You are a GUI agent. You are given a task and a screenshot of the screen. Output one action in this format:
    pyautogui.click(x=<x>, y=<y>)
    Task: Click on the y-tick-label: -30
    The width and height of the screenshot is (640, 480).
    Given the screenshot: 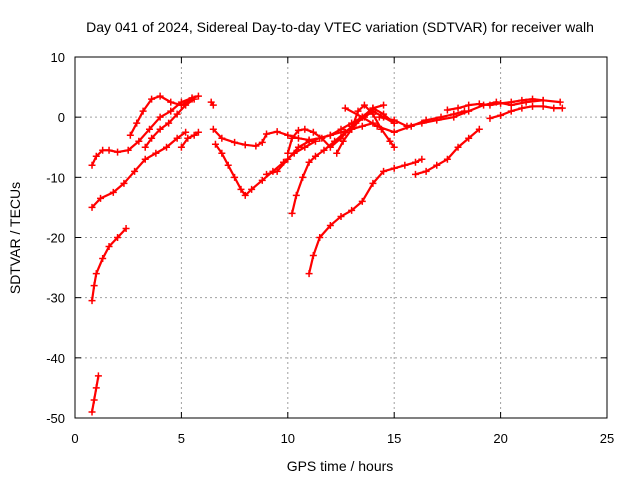 What is the action you would take?
    pyautogui.click(x=55, y=298)
    